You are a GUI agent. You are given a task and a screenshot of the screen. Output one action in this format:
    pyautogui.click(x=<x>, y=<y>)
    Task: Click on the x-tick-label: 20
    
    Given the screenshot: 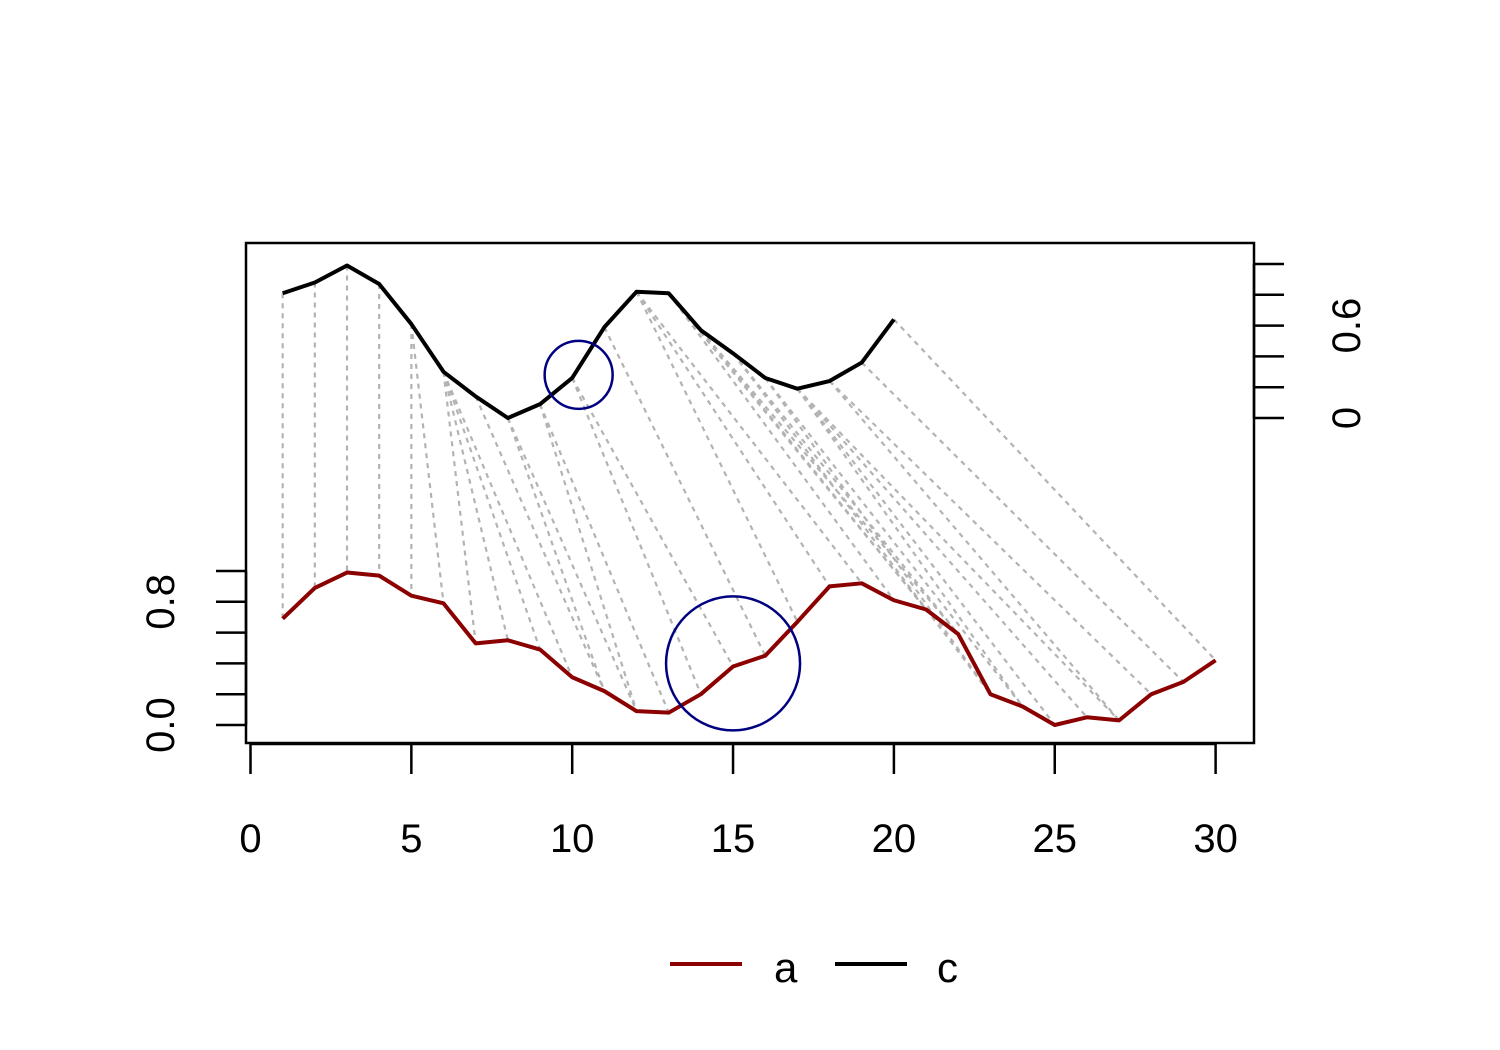 What is the action you would take?
    pyautogui.click(x=894, y=839)
    